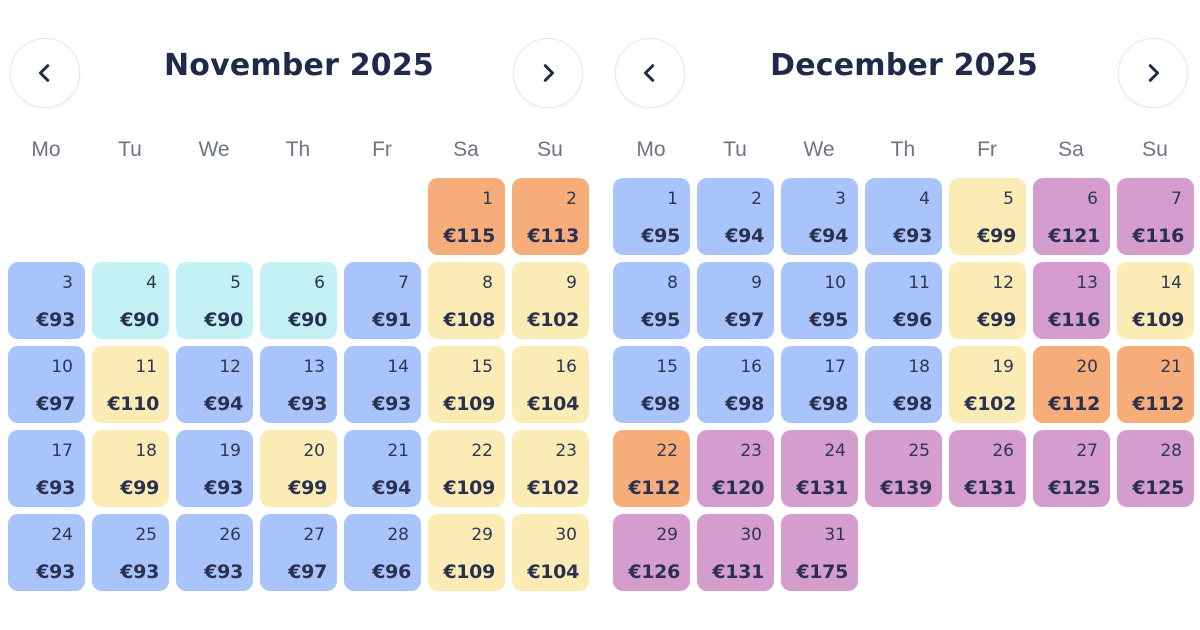  I want to click on day-cell: 1 €95, so click(651, 216).